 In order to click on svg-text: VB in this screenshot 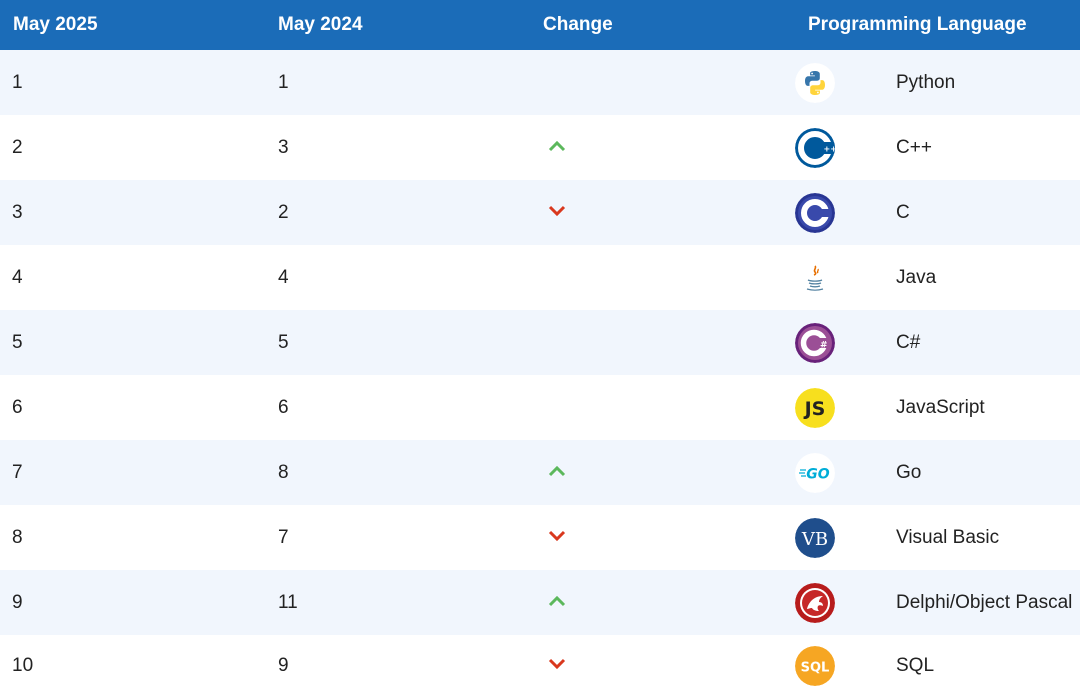, I will do `click(814, 539)`.